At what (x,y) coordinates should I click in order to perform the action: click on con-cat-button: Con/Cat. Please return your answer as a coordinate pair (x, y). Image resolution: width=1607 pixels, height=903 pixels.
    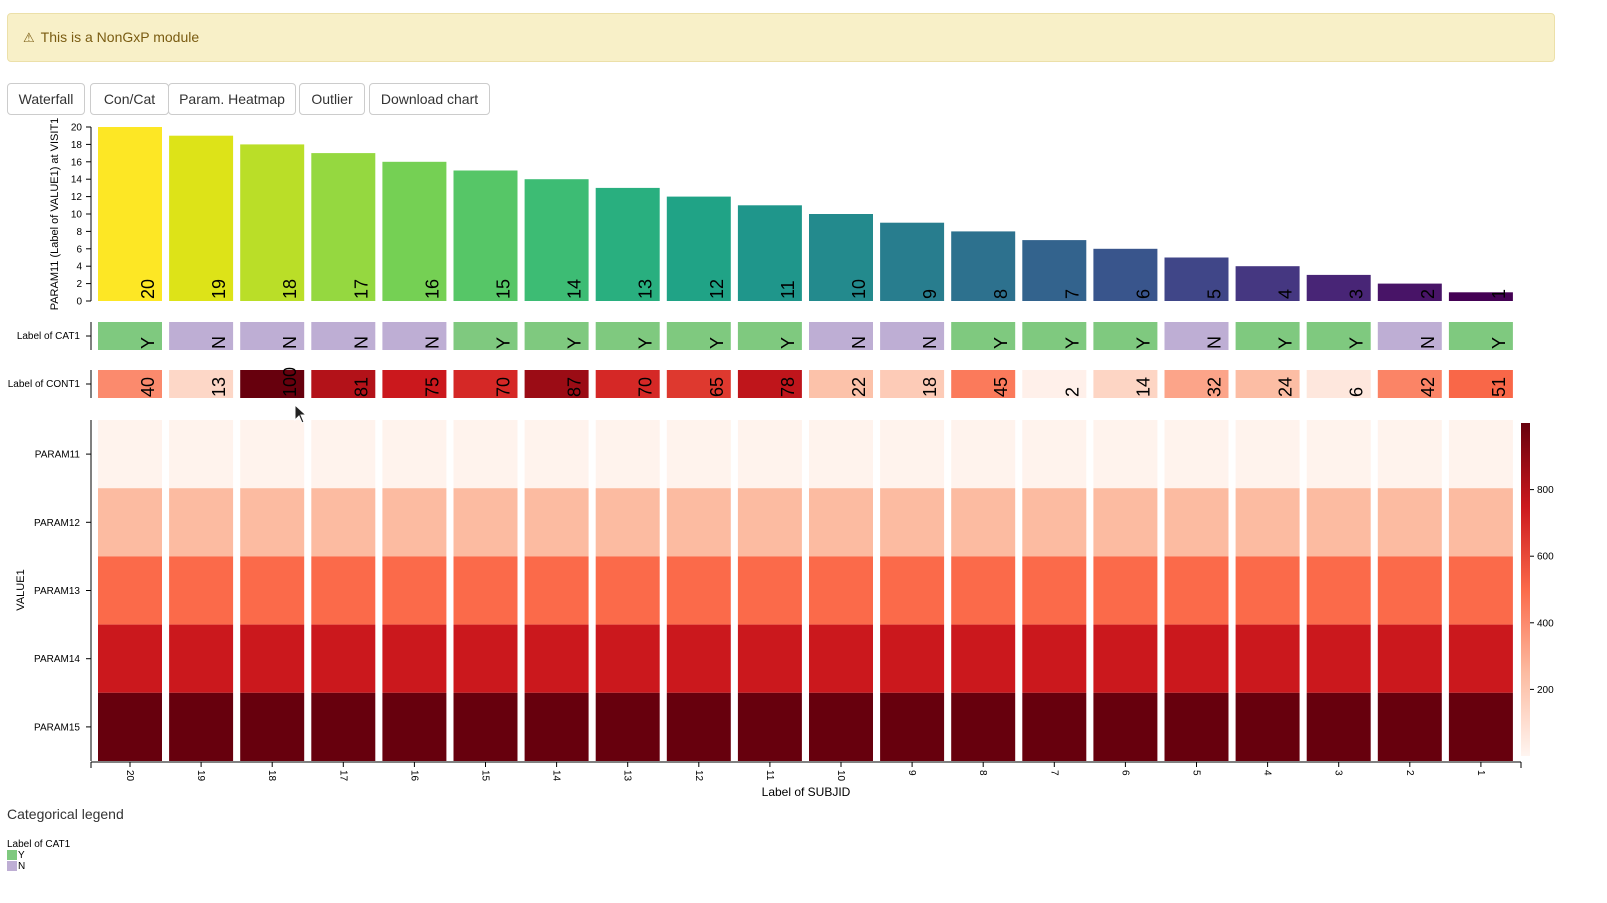
    Looking at the image, I should click on (129, 99).